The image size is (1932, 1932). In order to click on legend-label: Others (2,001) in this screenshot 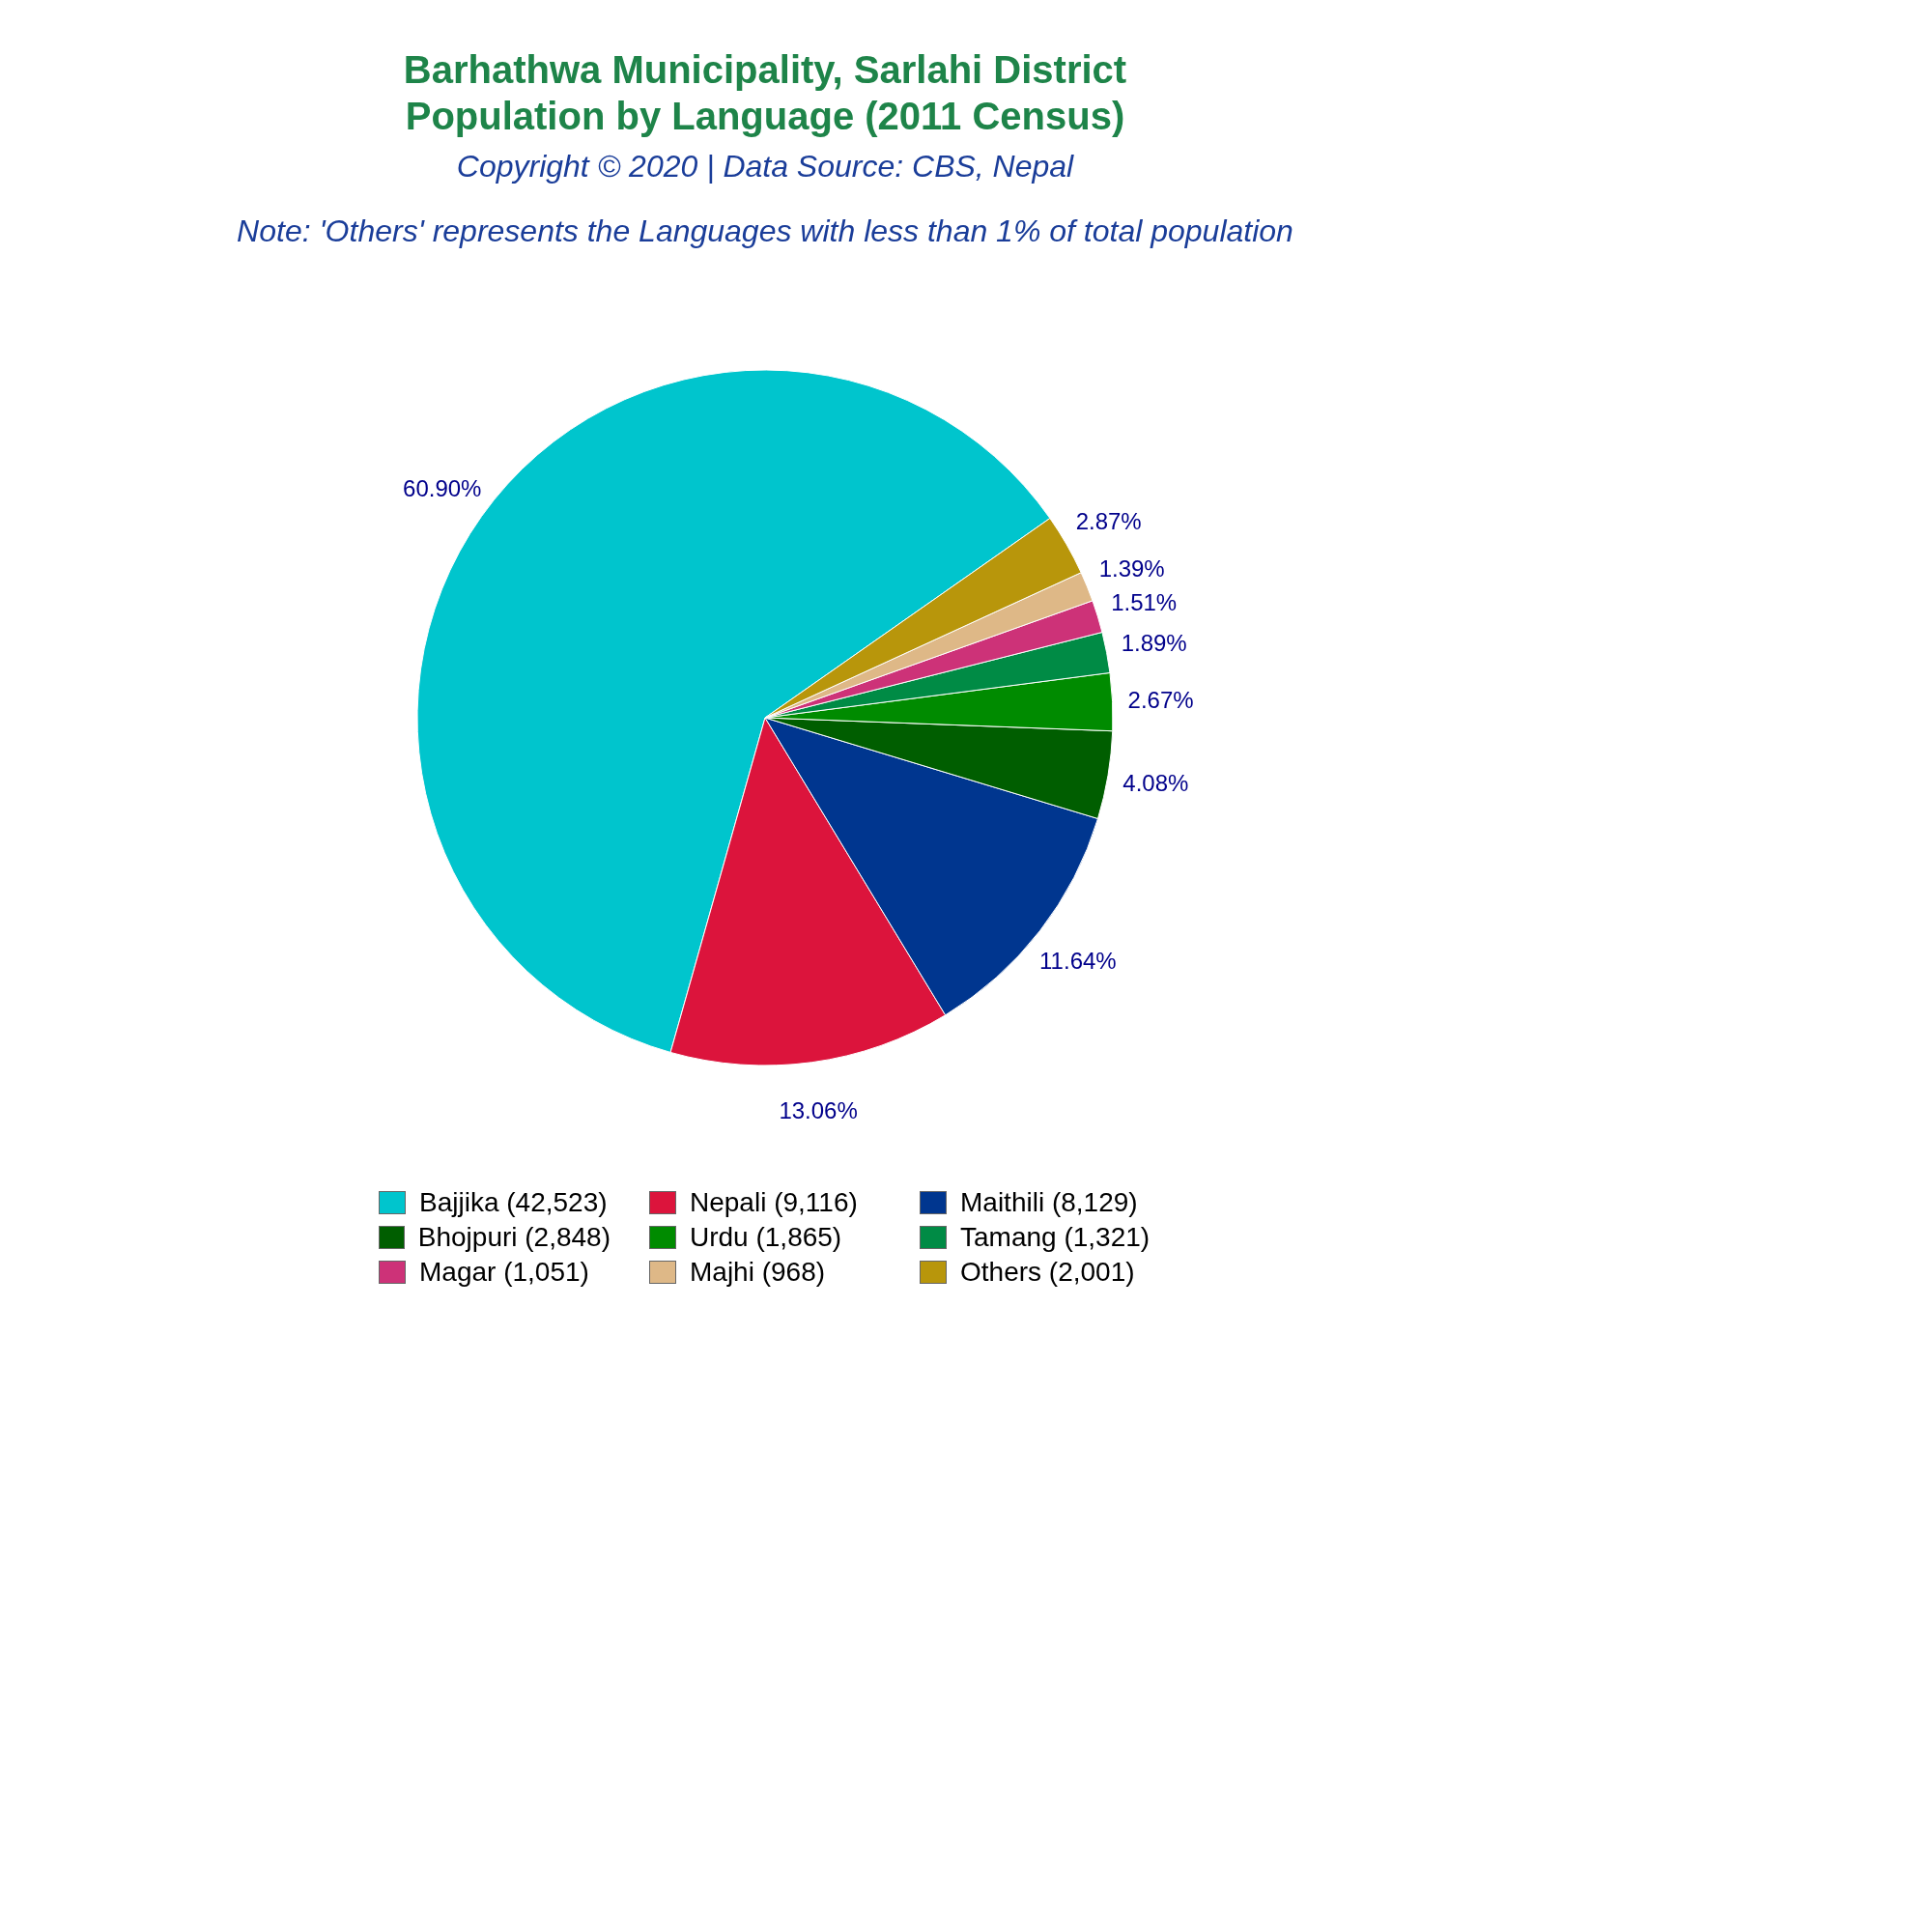, I will do `click(1047, 1272)`.